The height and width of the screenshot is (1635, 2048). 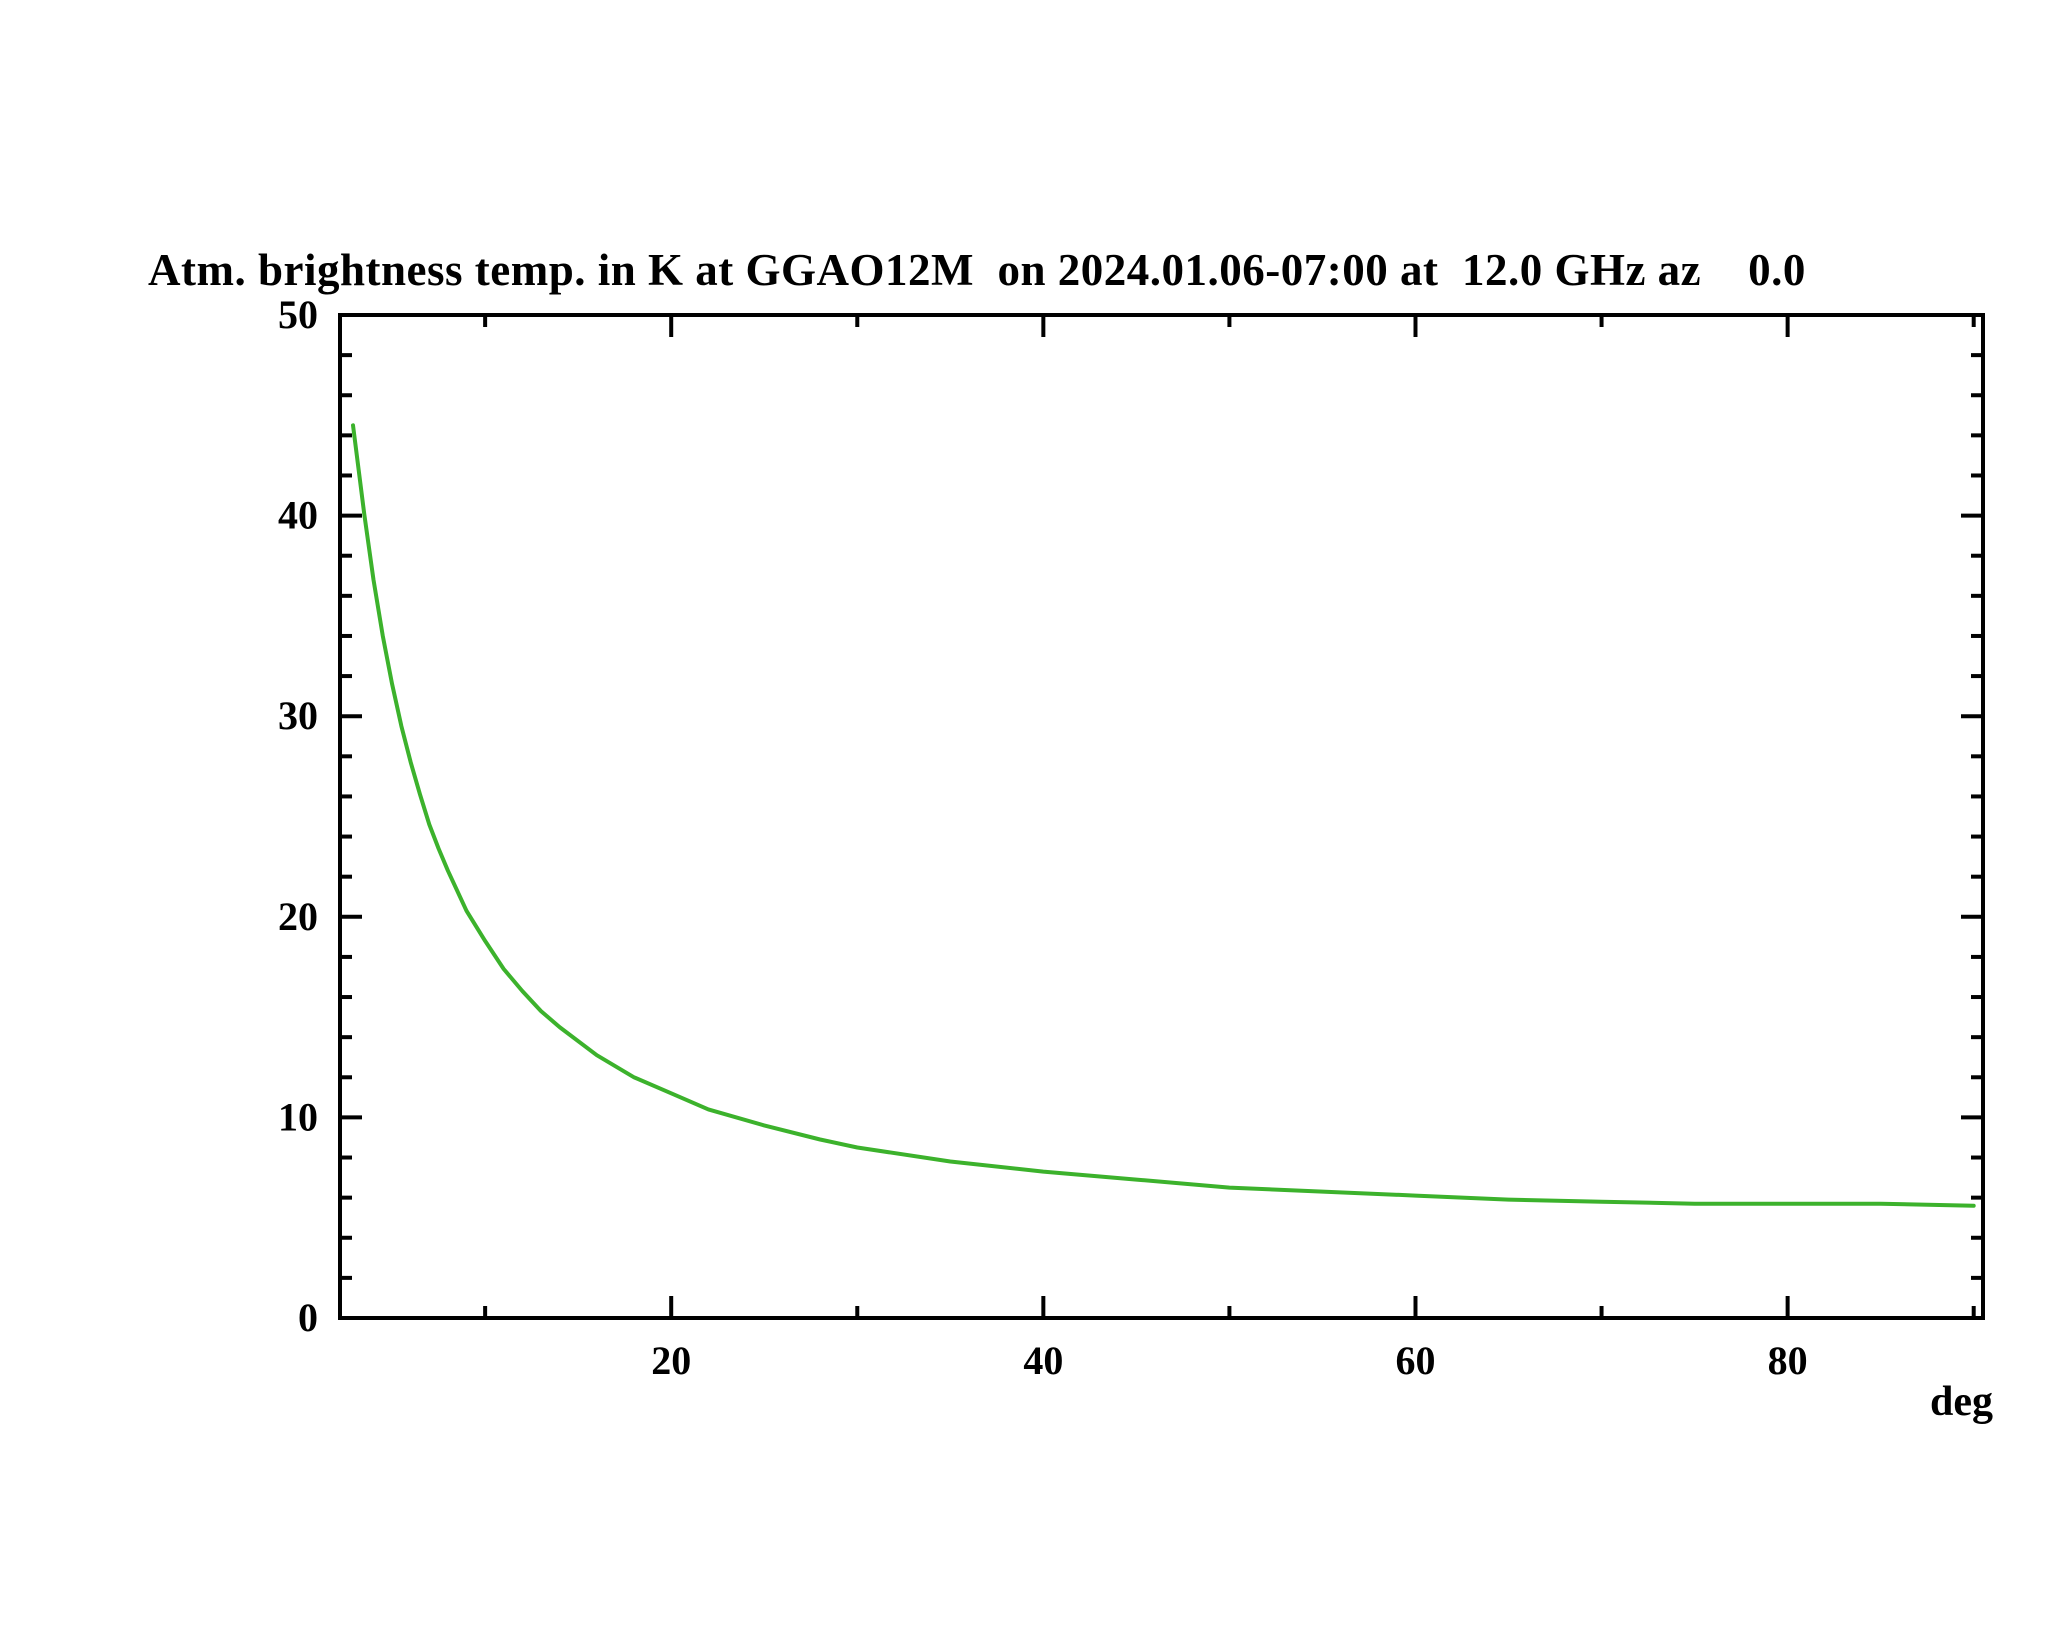 What do you see at coordinates (671, 1360) in the screenshot?
I see `x-tick-label: 20` at bounding box center [671, 1360].